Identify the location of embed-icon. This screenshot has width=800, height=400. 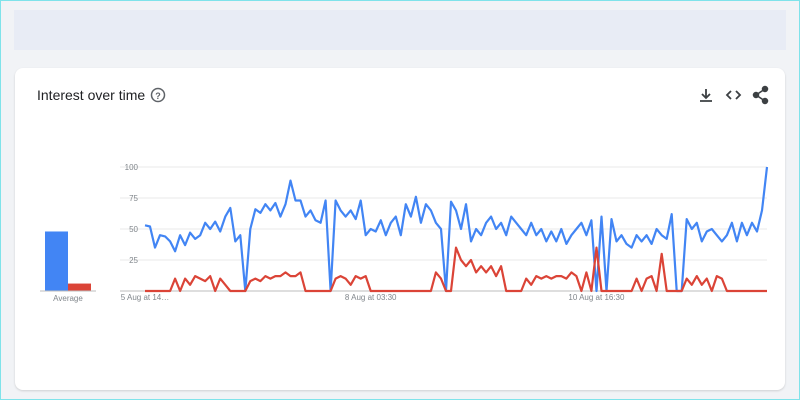
(733, 95).